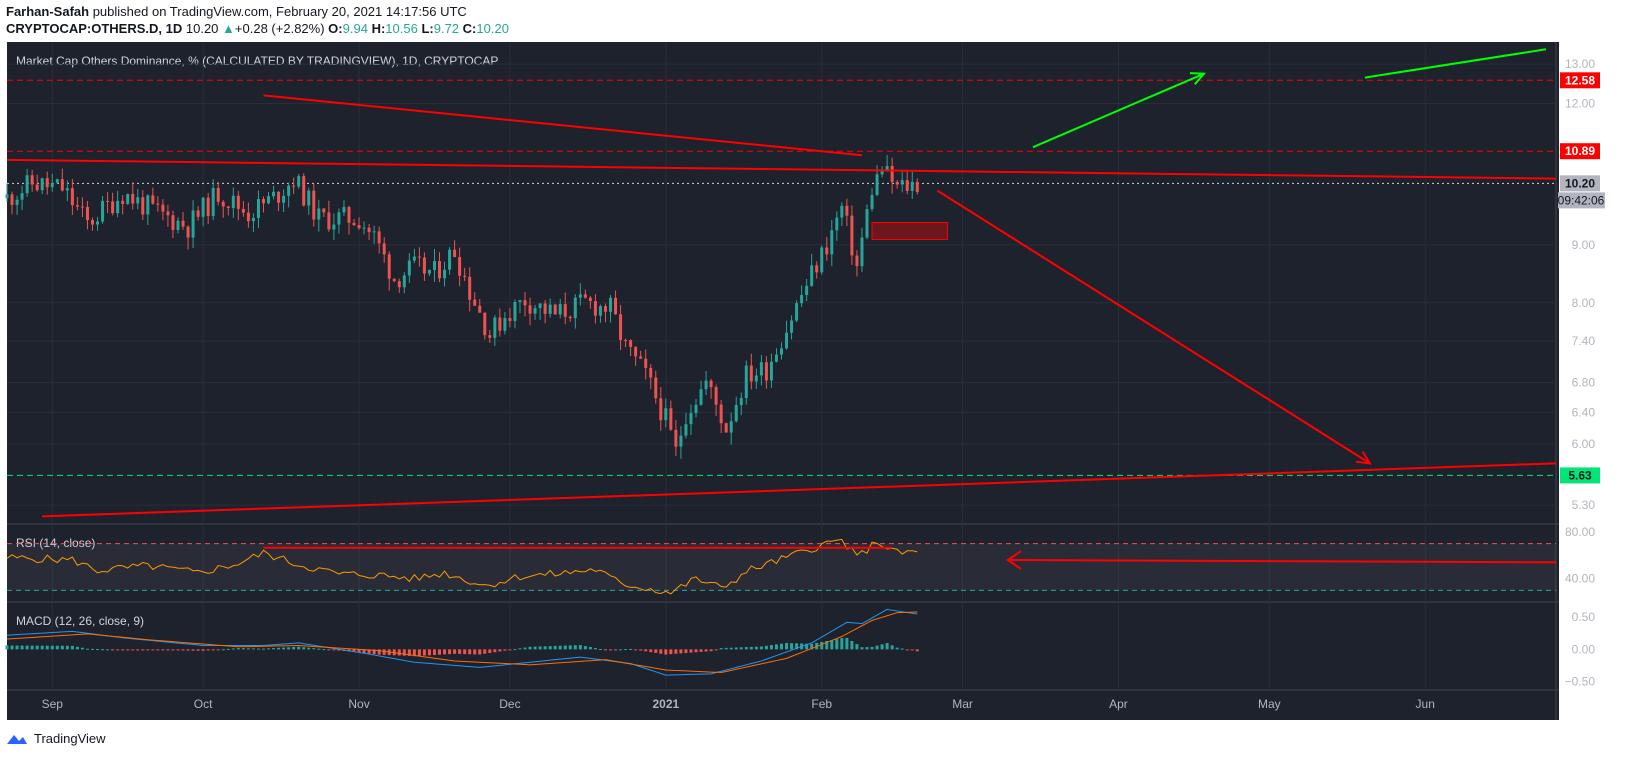  Describe the element at coordinates (48, 11) in the screenshot. I see `author-name: Farhan-Safah` at that location.